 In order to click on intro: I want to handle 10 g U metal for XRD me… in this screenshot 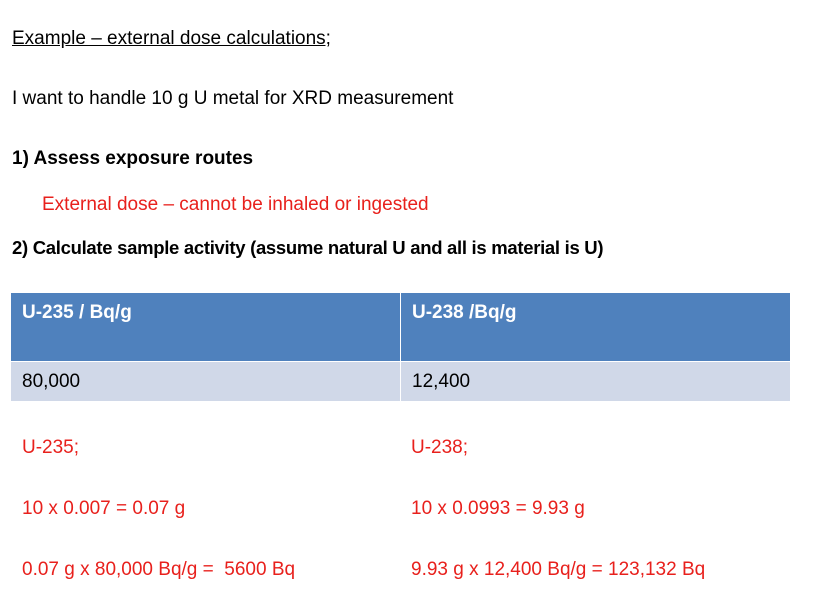, I will do `click(233, 98)`.